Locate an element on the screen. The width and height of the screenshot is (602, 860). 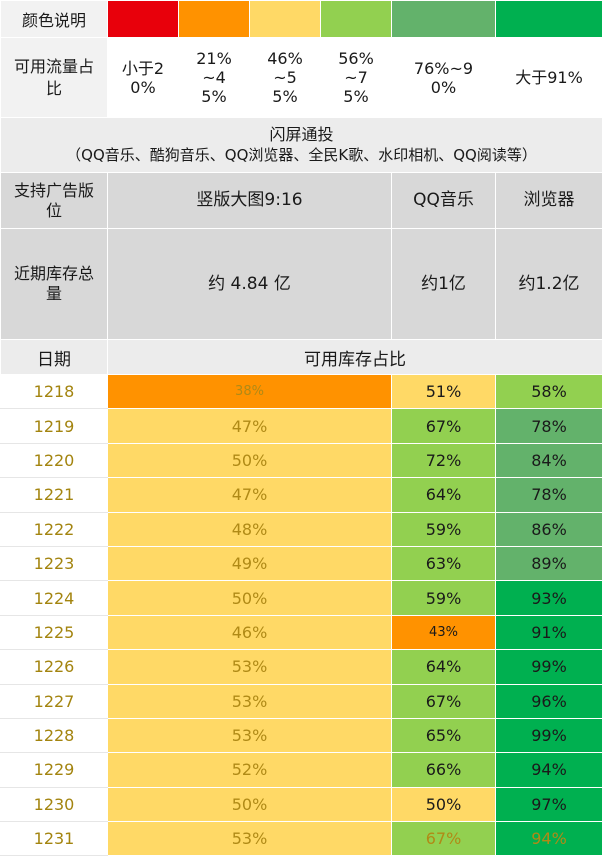
date-cell: 1219 is located at coordinates (54, 426).